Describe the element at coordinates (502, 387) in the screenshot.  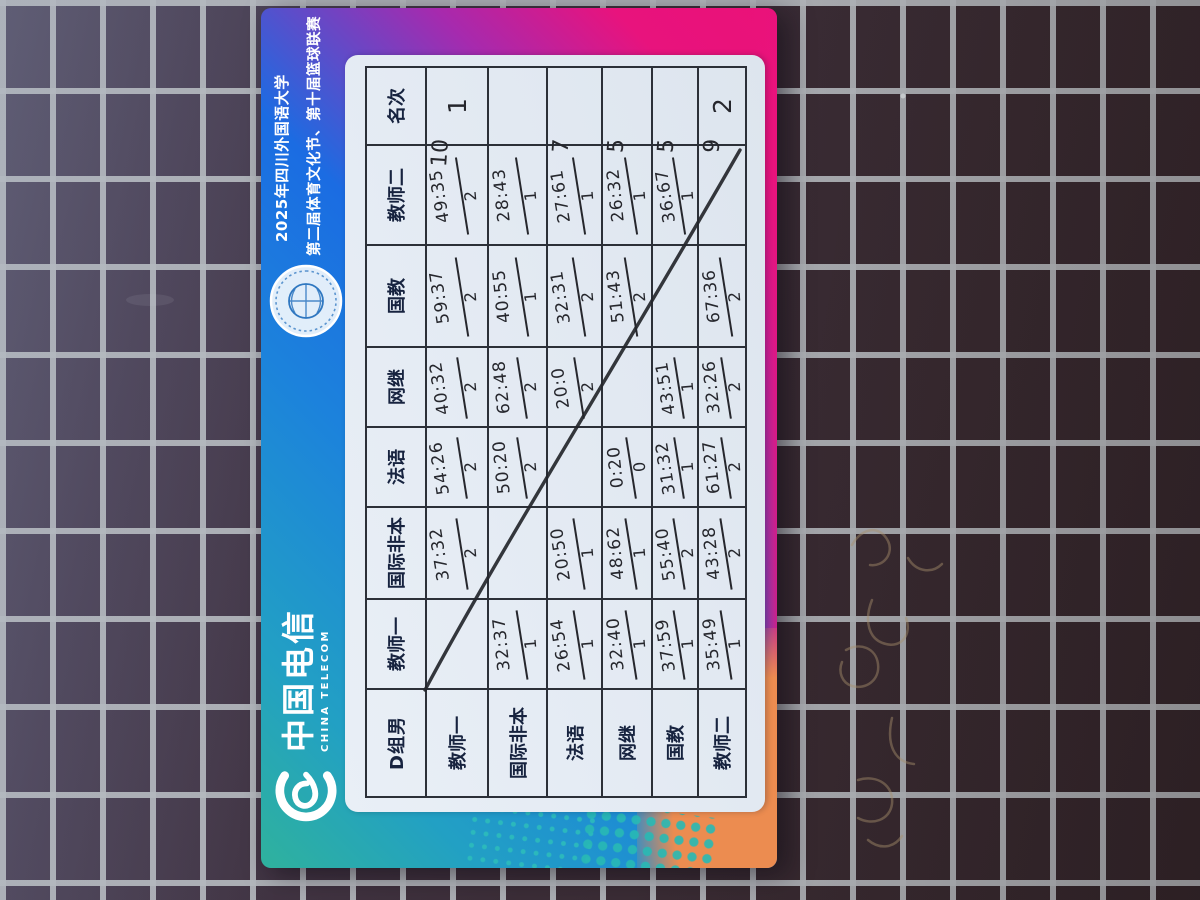
I see `score-value: 62:48` at that location.